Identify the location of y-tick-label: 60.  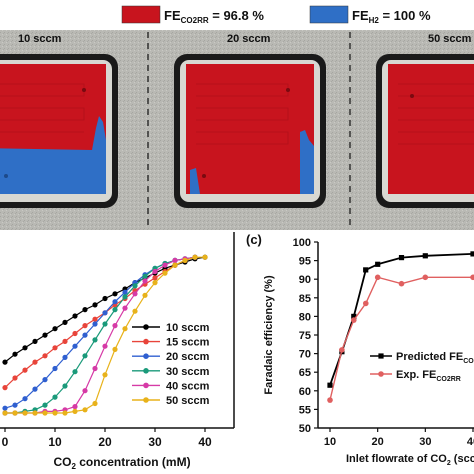
(305, 392).